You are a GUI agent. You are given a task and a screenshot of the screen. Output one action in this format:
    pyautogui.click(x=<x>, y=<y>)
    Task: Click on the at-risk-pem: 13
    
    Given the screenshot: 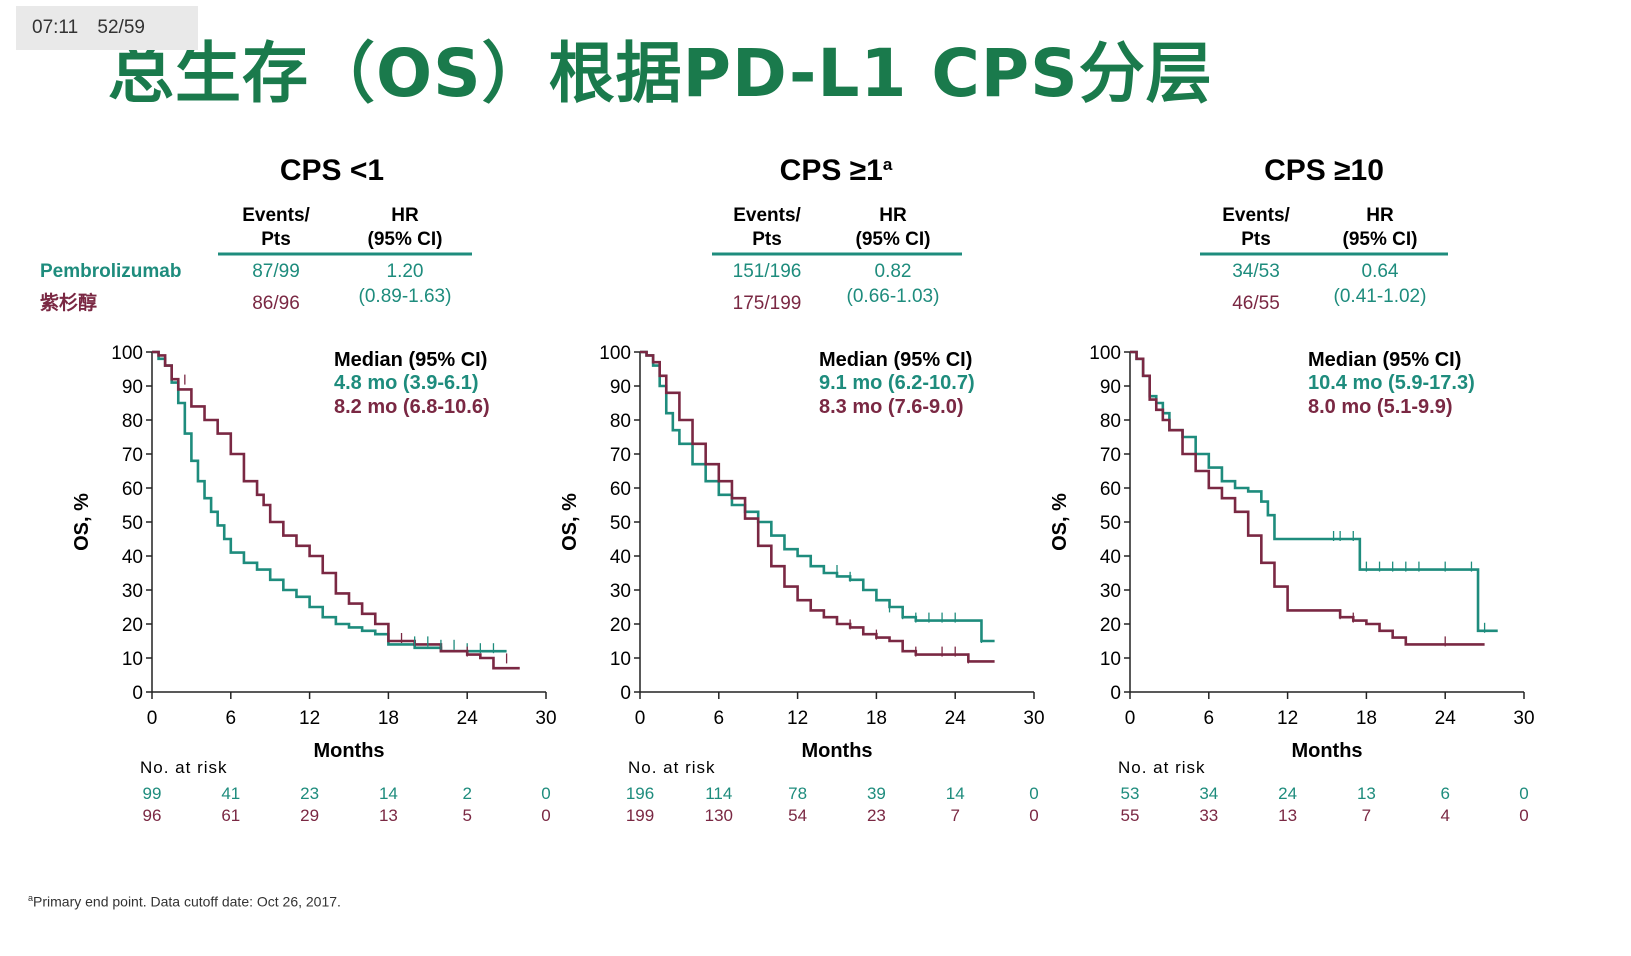 What is the action you would take?
    pyautogui.click(x=1366, y=793)
    